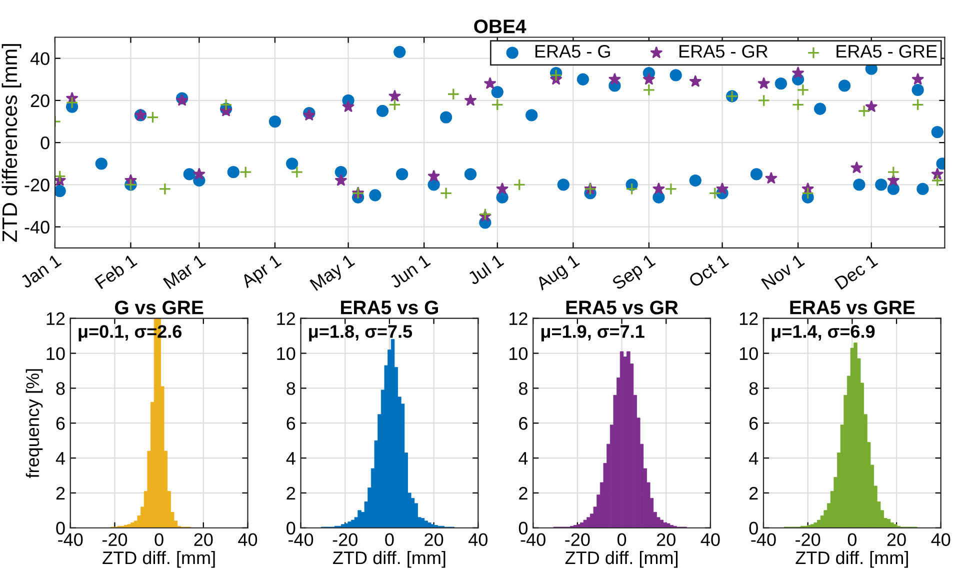 This screenshot has height=582, width=964. Describe the element at coordinates (40, 59) in the screenshot. I see `y-tick-label: 40` at that location.